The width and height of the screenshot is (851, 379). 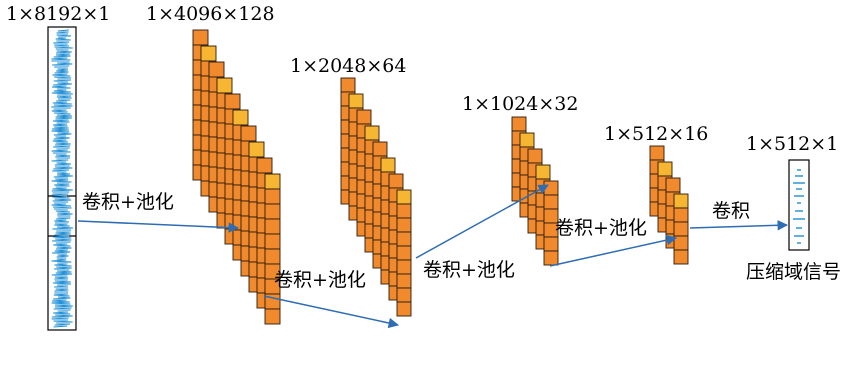 I want to click on input-waveform, so click(x=62, y=178).